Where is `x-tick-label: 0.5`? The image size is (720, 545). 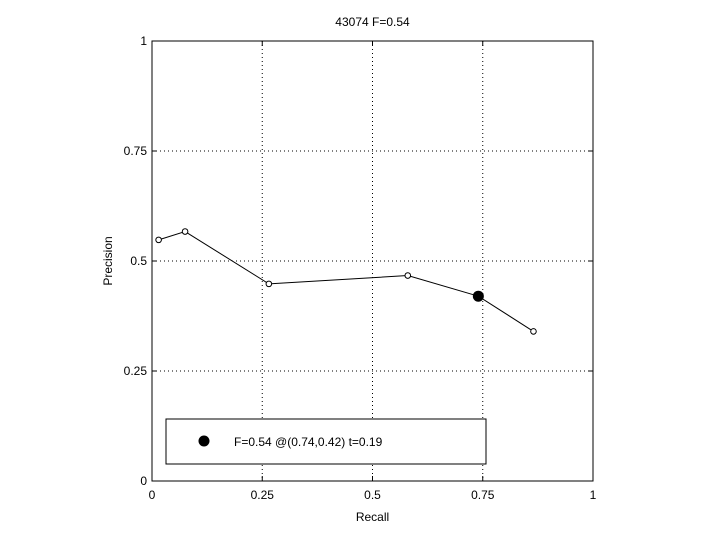
x-tick-label: 0.5 is located at coordinates (372, 495).